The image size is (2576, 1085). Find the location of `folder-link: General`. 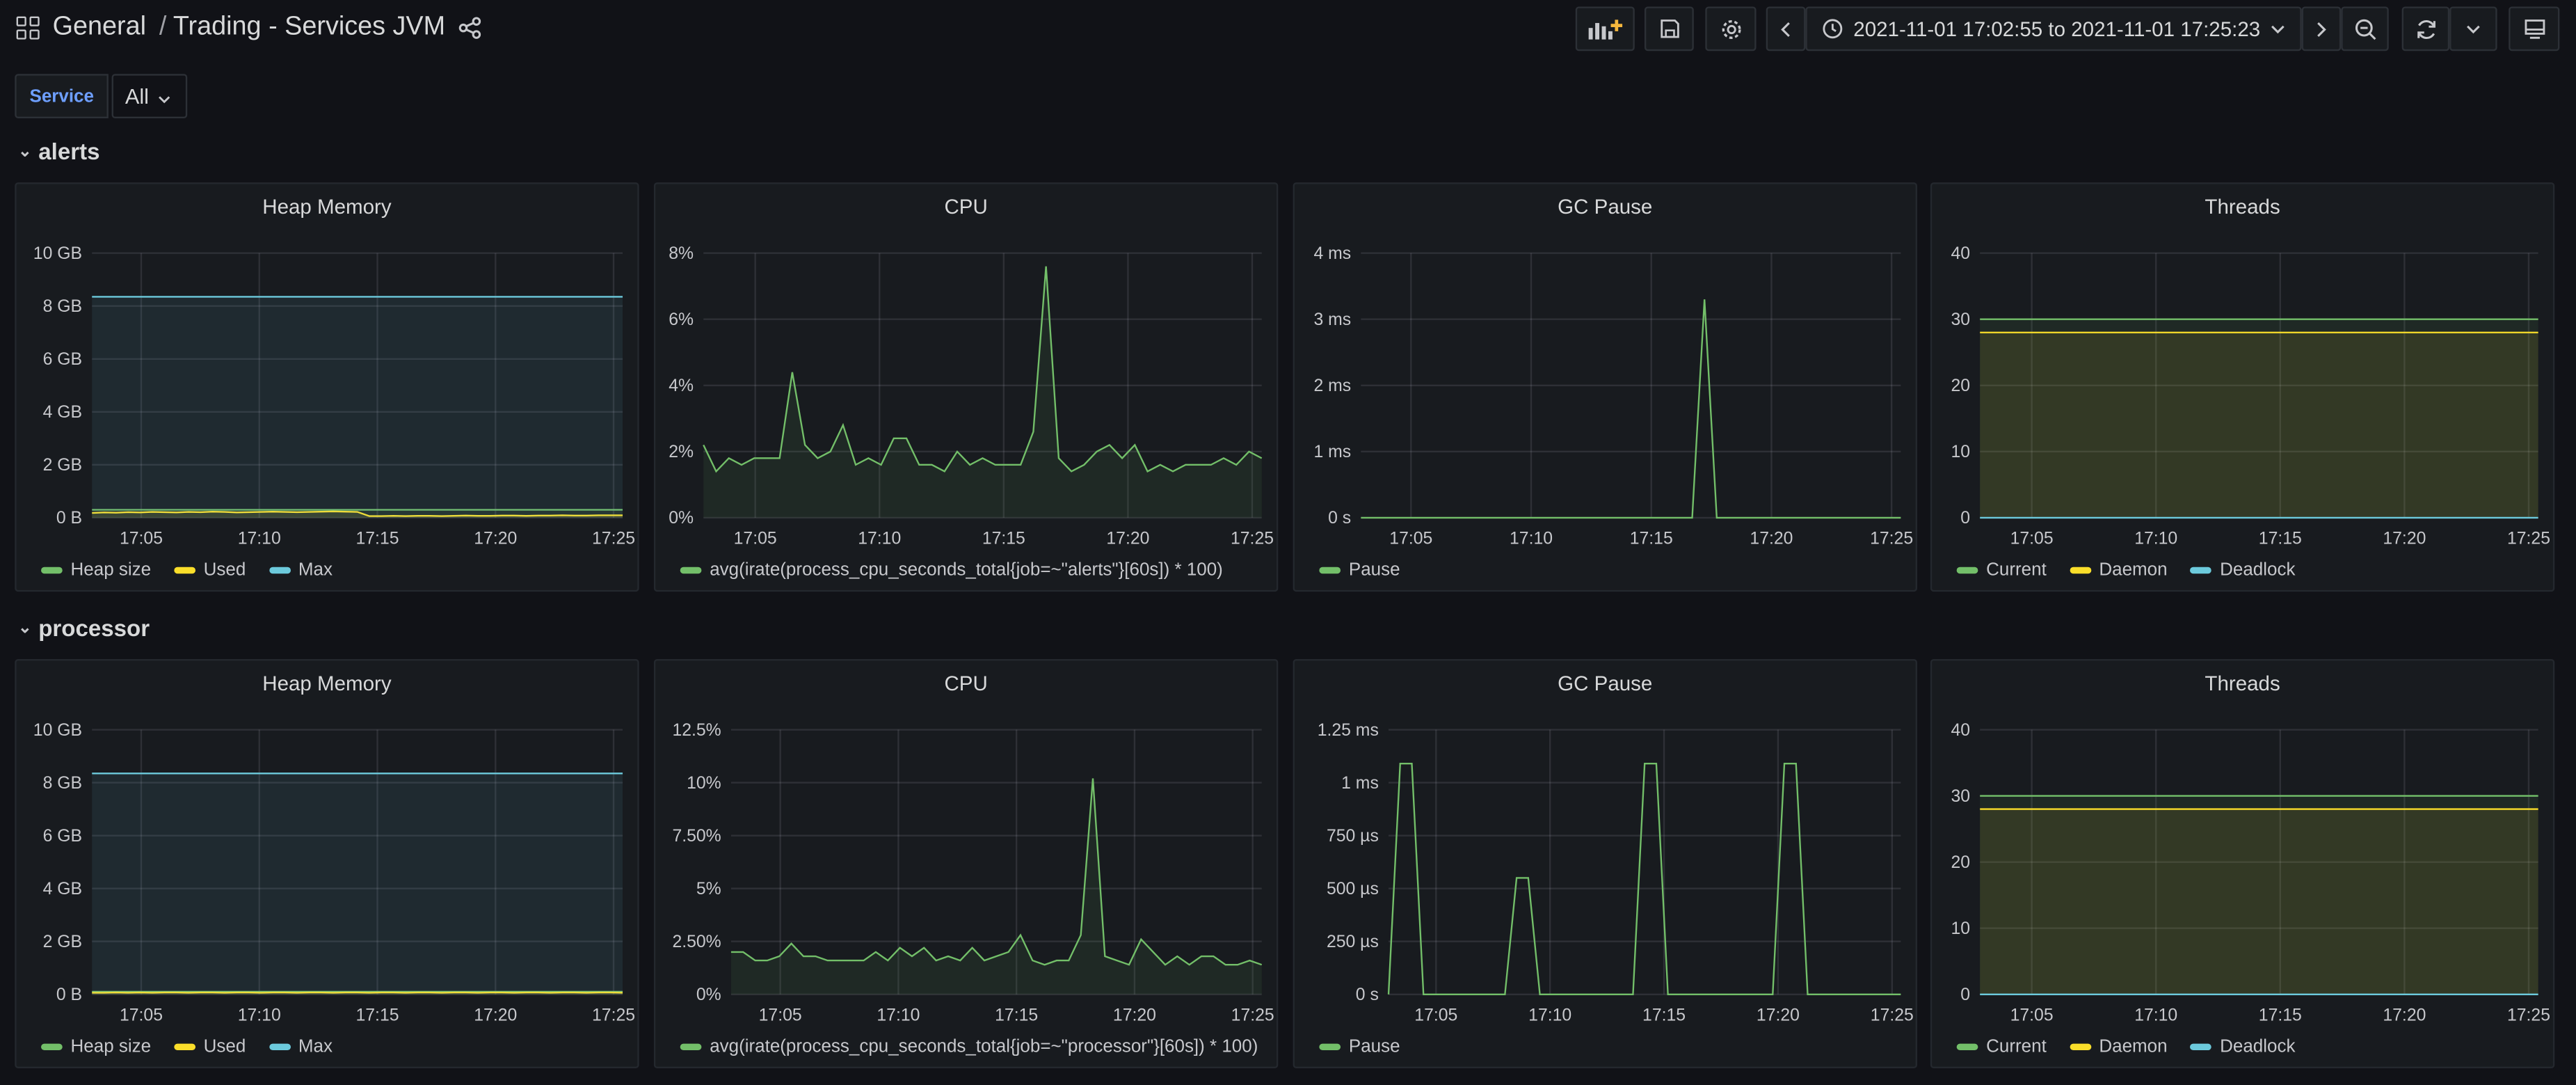

folder-link: General is located at coordinates (99, 27).